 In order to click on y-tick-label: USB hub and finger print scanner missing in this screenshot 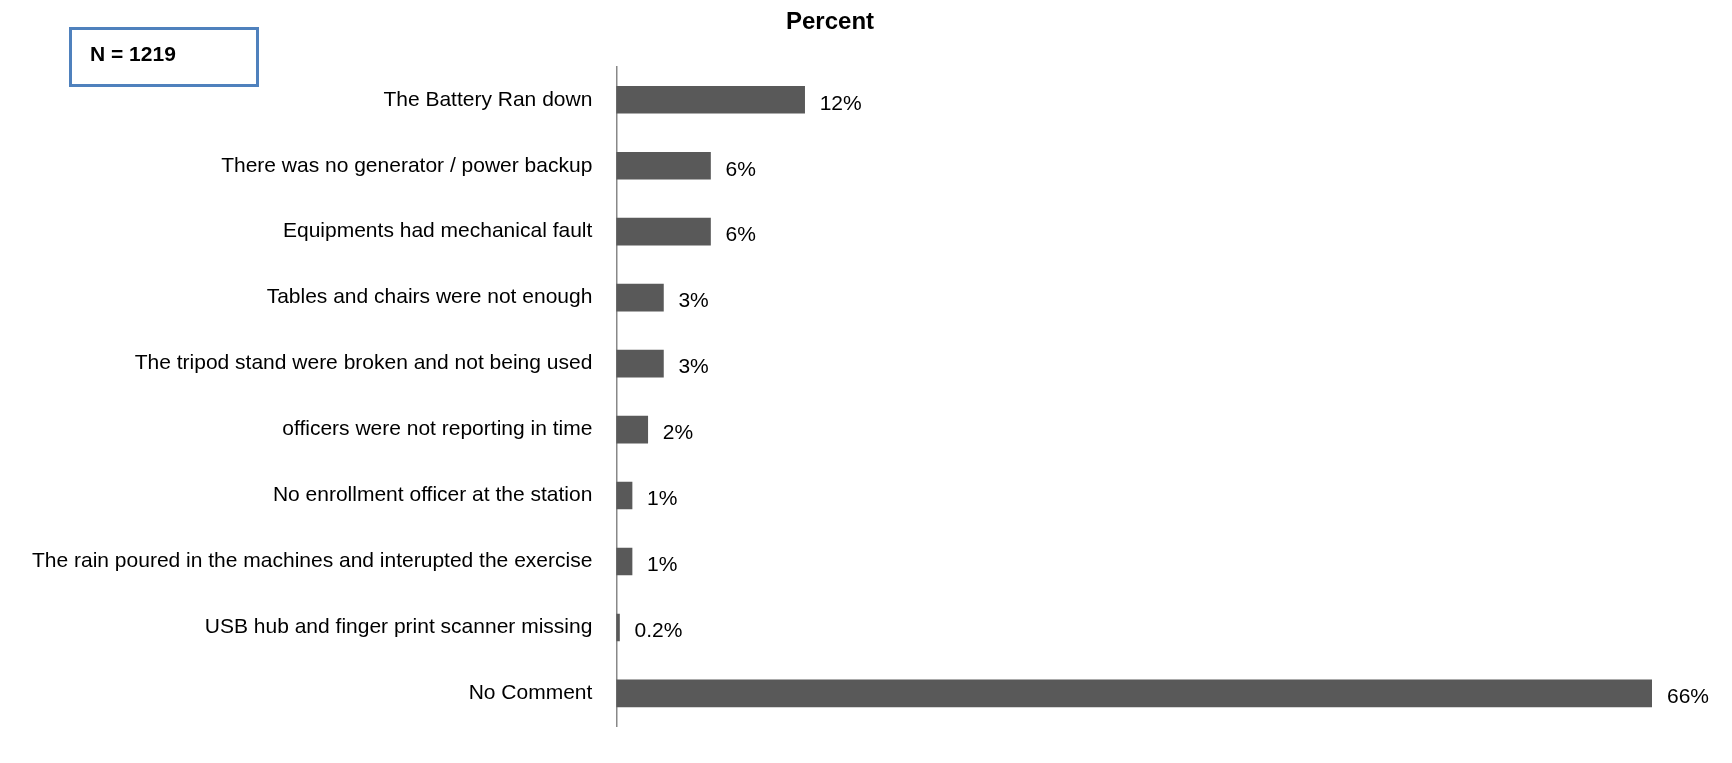, I will do `click(398, 626)`.